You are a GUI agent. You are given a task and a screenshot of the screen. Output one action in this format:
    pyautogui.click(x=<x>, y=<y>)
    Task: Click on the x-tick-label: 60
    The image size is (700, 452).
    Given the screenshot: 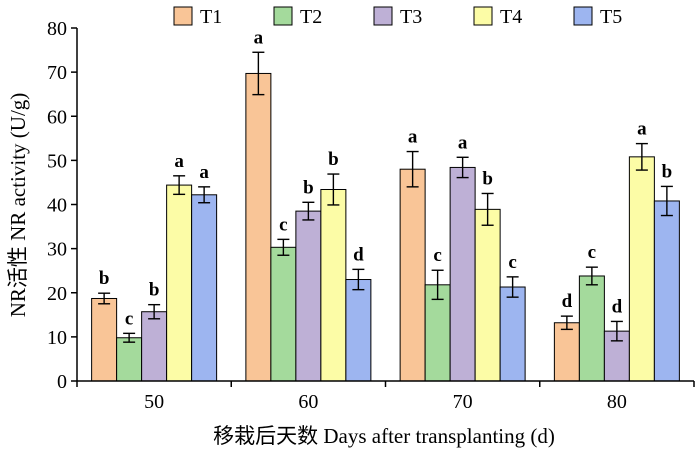 What is the action you would take?
    pyautogui.click(x=308, y=402)
    